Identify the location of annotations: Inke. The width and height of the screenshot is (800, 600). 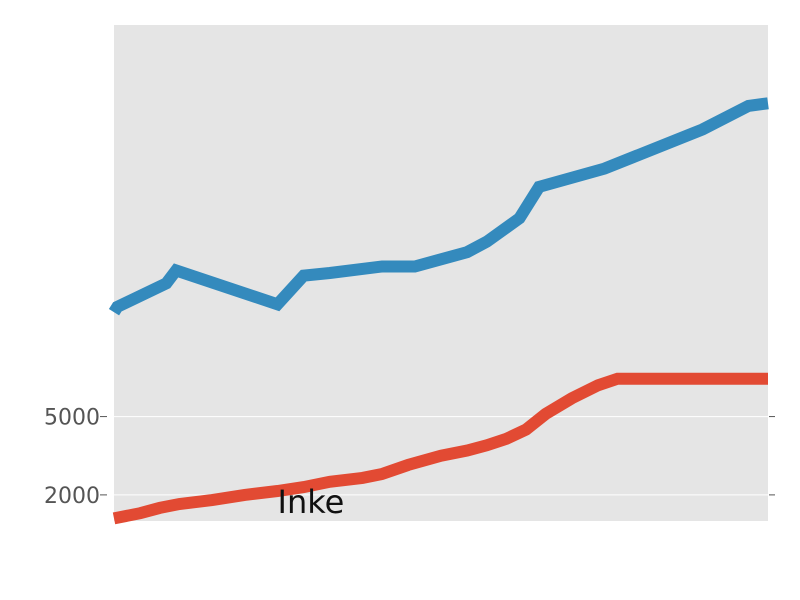
(311, 502).